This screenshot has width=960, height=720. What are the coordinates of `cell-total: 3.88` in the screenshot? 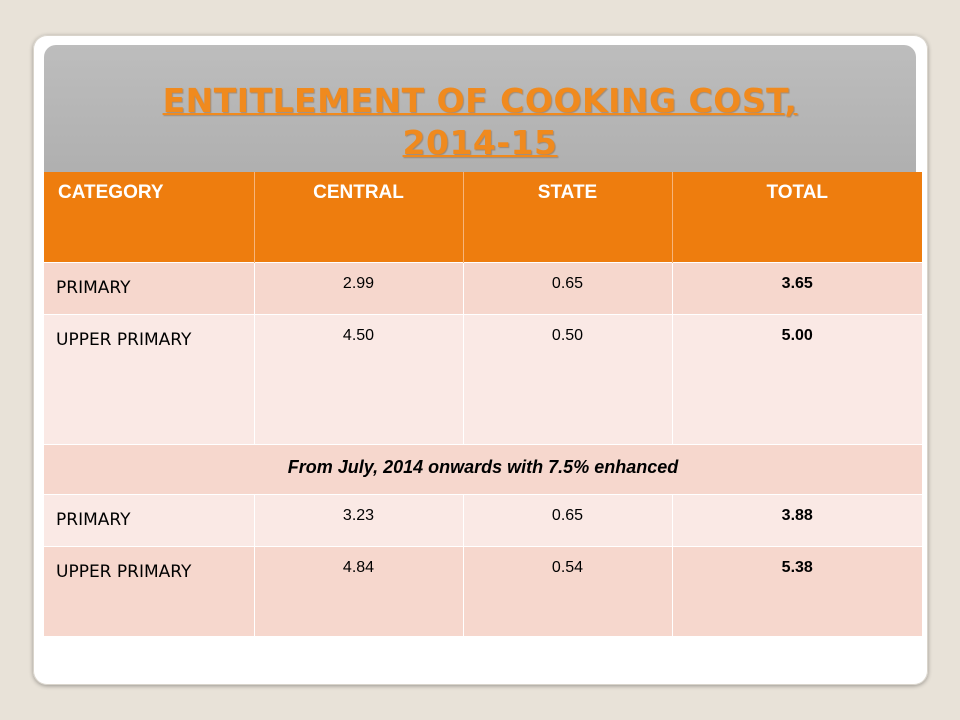 It's located at (797, 519).